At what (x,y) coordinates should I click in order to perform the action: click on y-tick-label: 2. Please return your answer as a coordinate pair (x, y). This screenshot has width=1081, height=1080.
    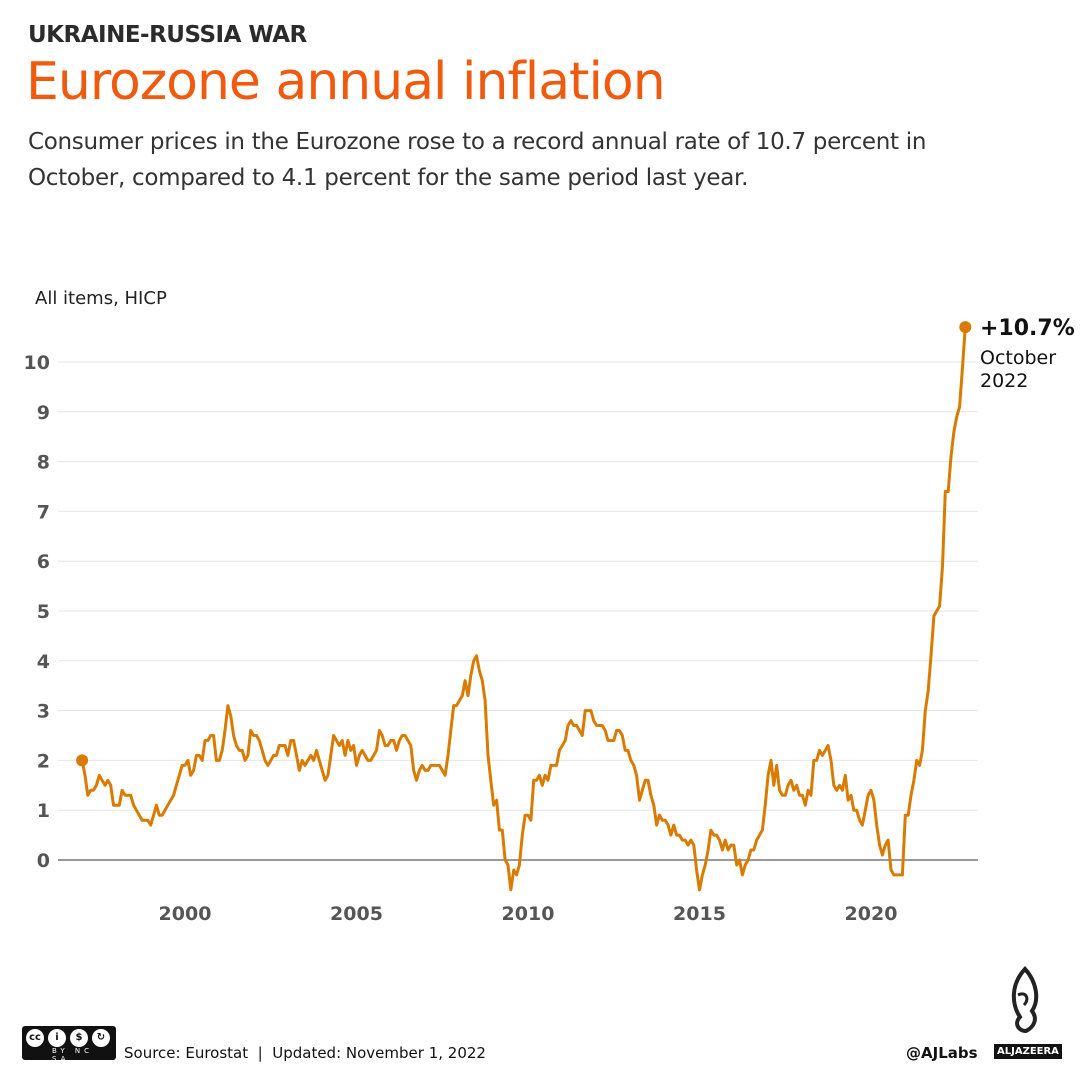
    Looking at the image, I should click on (43, 761).